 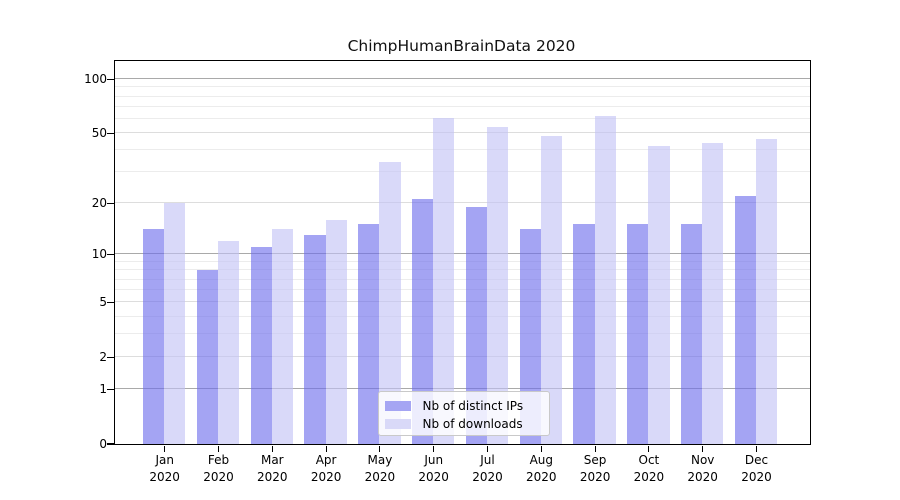 What do you see at coordinates (99, 133) in the screenshot?
I see `y-tick-label-50: 50` at bounding box center [99, 133].